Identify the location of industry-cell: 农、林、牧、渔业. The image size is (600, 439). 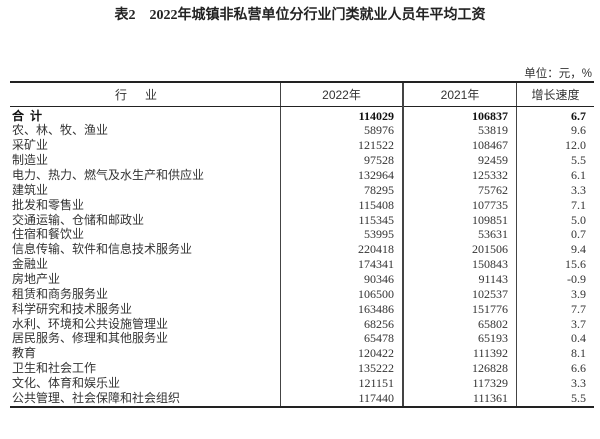
(60, 130).